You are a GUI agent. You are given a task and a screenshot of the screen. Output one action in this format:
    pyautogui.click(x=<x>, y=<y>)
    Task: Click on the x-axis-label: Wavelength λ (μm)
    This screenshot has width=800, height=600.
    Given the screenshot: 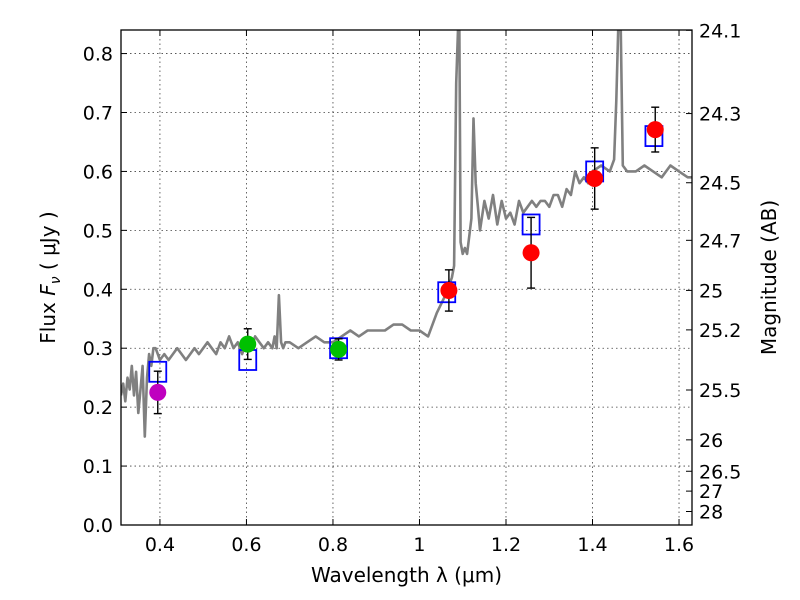 What is the action you would take?
    pyautogui.click(x=406, y=575)
    